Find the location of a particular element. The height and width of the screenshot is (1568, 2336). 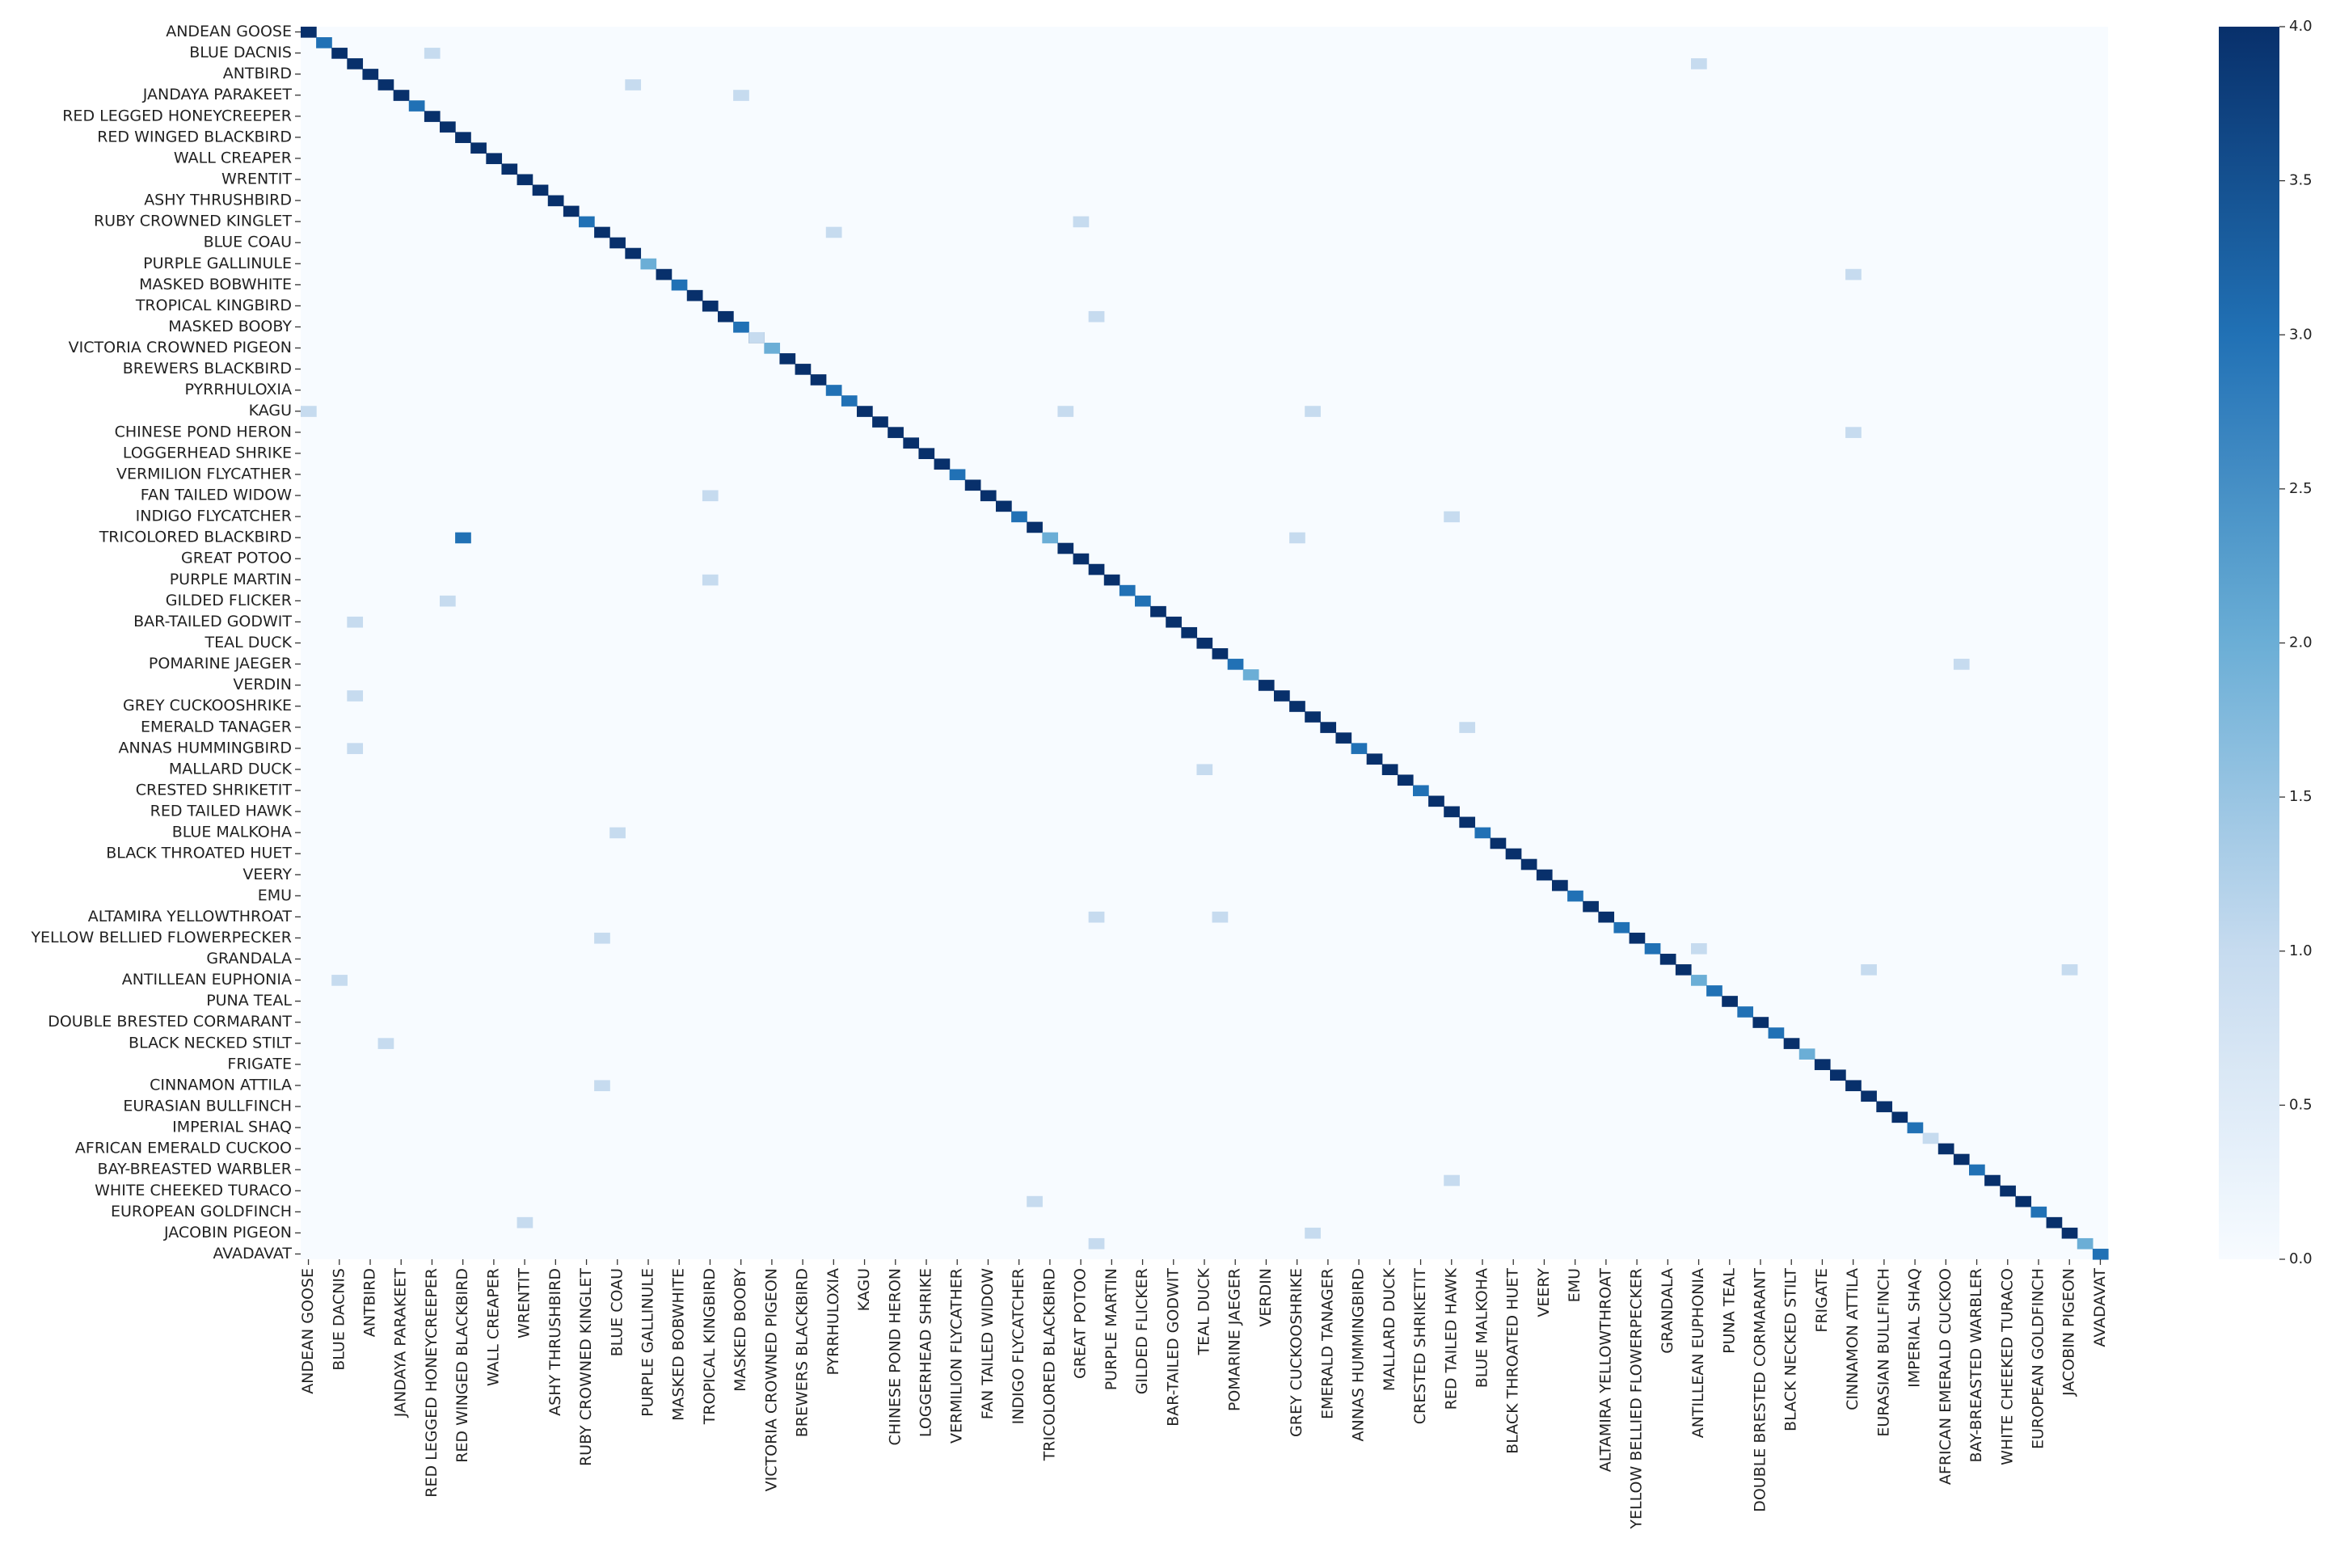

x-tick-label: CINNAMON ATTILA is located at coordinates (1853, 1339).